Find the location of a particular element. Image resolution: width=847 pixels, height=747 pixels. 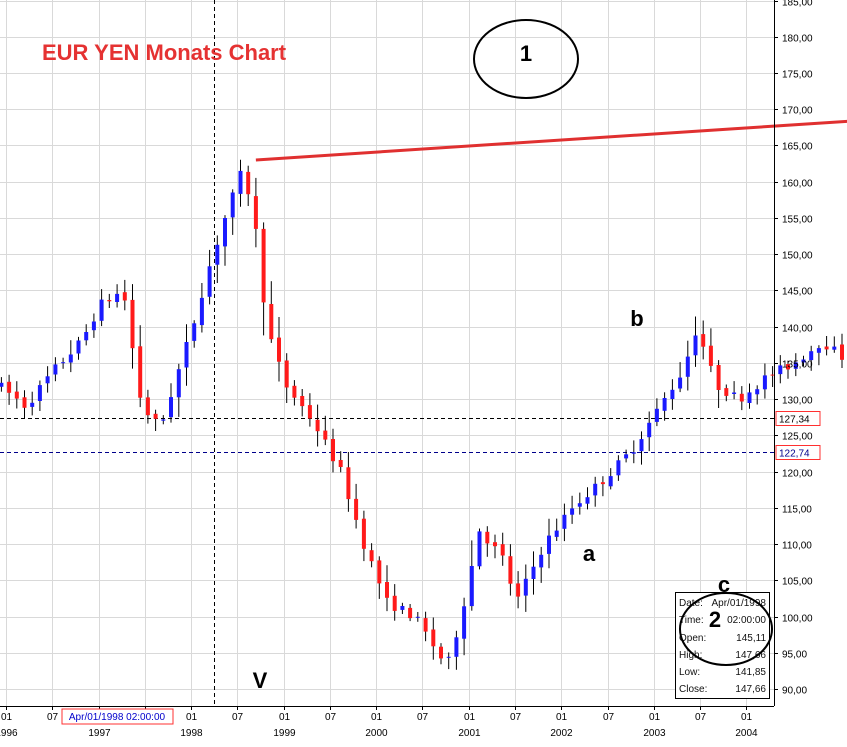

wave-1-circle is located at coordinates (526, 59).